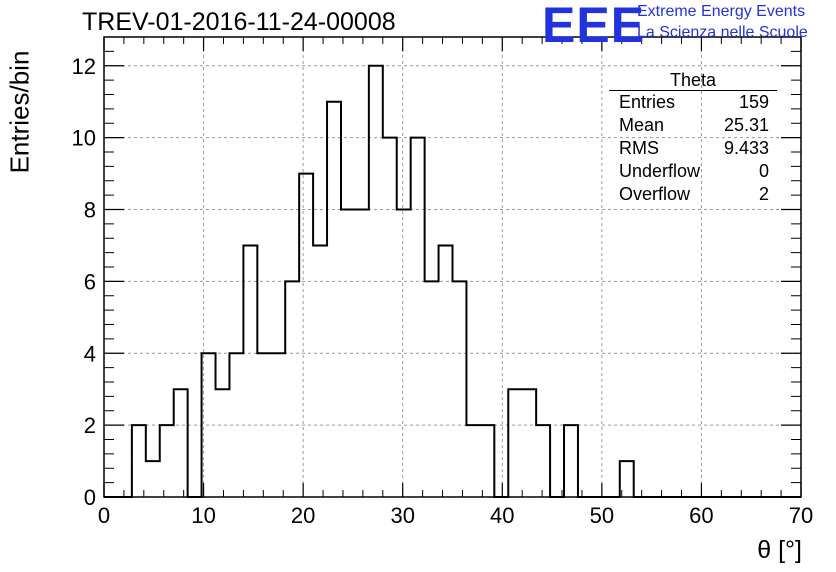 The image size is (836, 572). What do you see at coordinates (502, 515) in the screenshot?
I see `x-tick-label: 40` at bounding box center [502, 515].